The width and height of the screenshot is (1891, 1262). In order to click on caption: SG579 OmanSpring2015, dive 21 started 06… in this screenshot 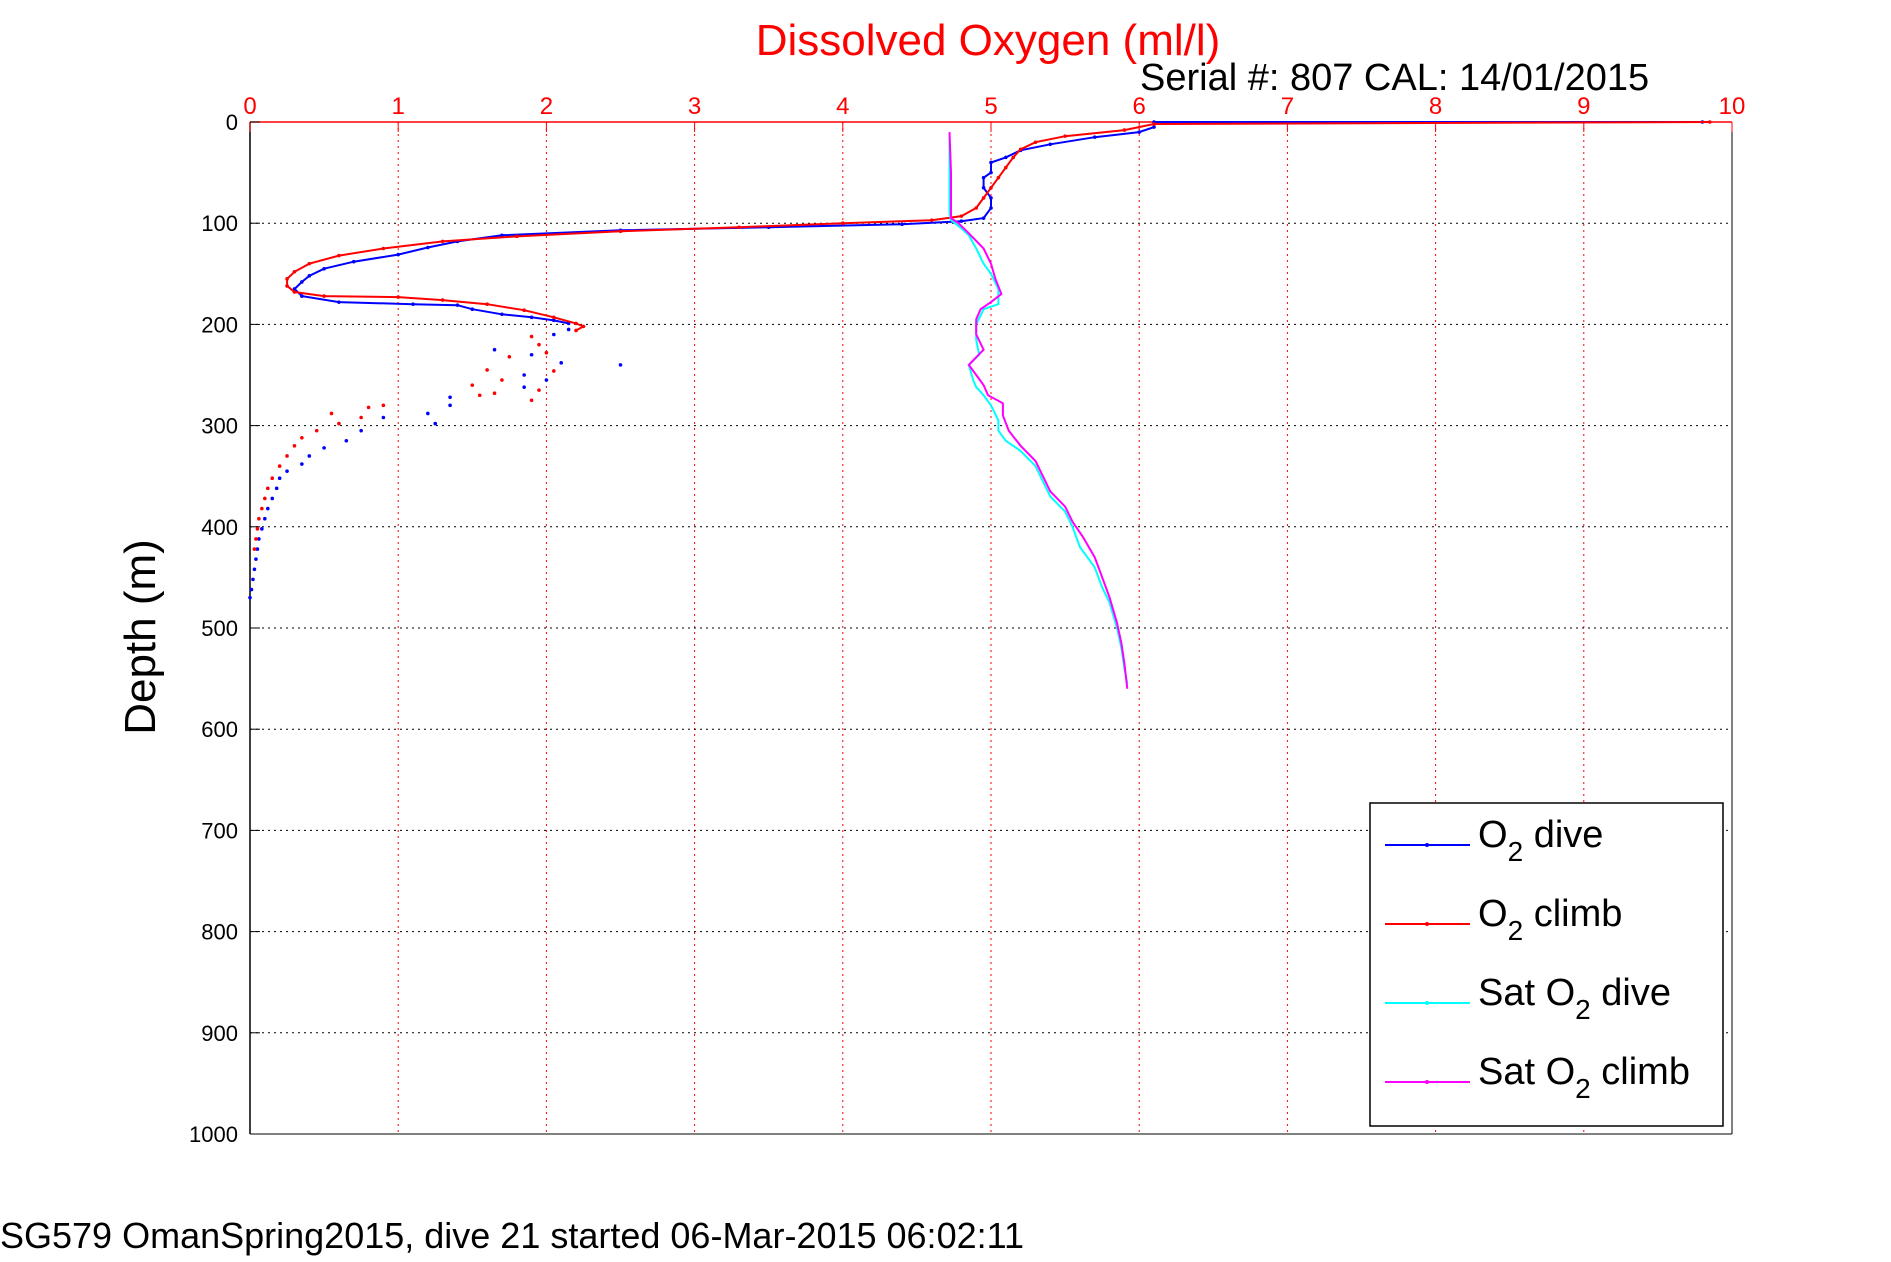, I will do `click(512, 1235)`.